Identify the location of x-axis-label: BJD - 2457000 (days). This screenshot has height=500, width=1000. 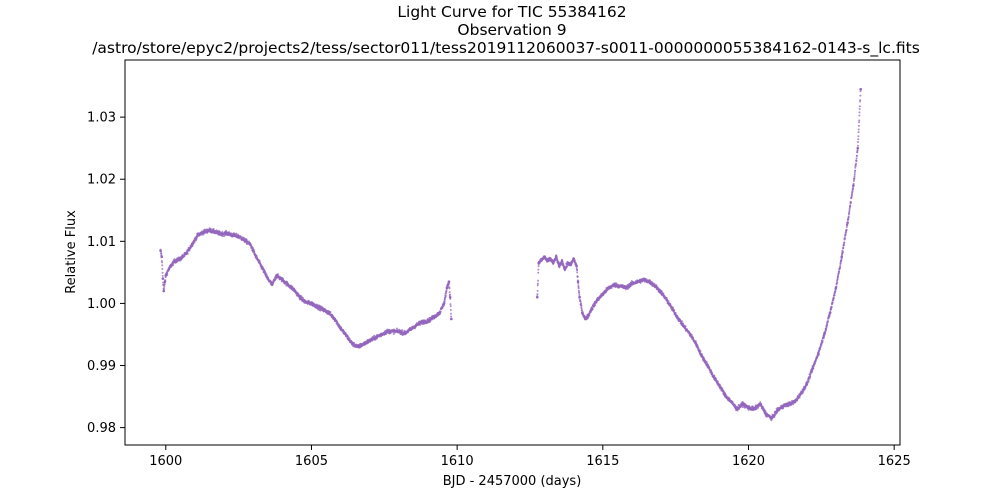
(512, 481).